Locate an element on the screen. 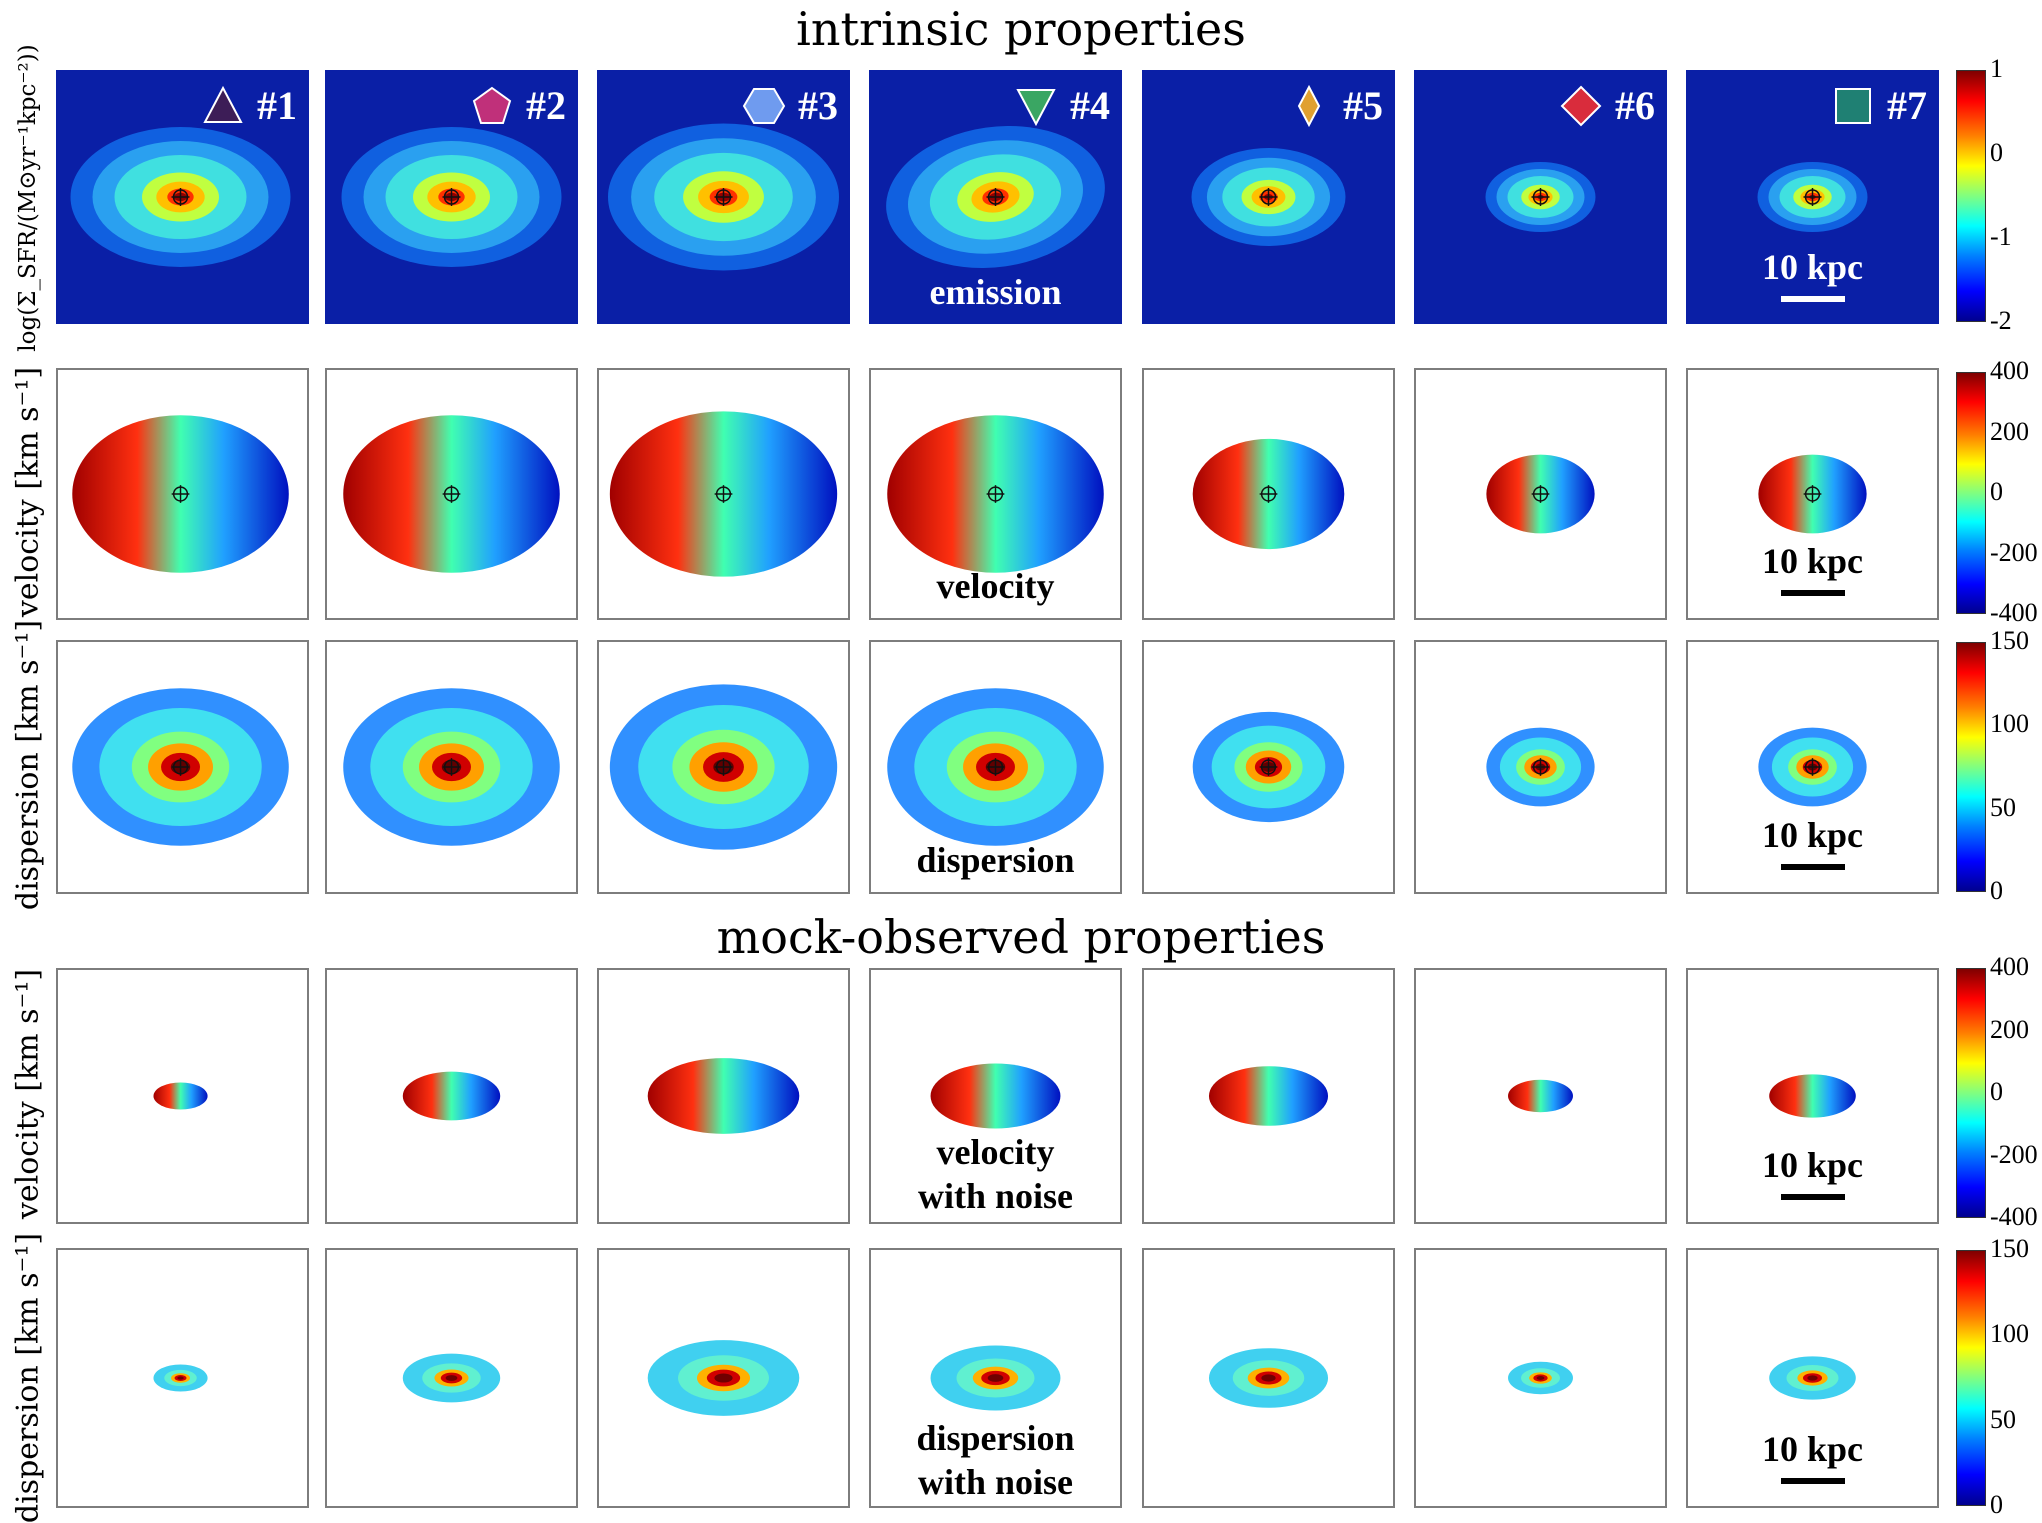  galaxy-id: #7 is located at coordinates (1907, 105).